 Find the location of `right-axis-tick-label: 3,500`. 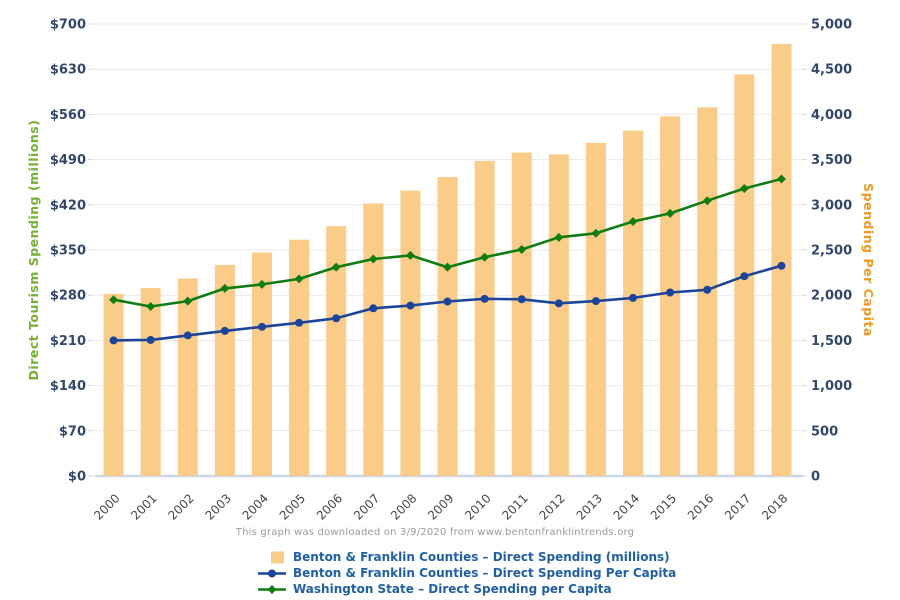

right-axis-tick-label: 3,500 is located at coordinates (831, 160).